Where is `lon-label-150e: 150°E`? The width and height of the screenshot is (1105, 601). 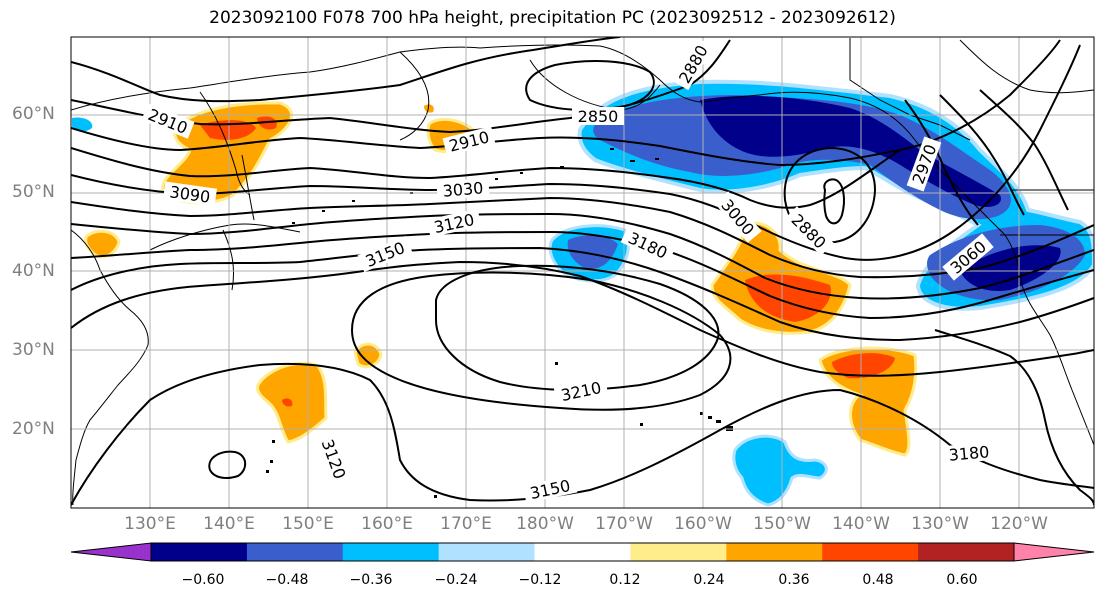 lon-label-150e: 150°E is located at coordinates (308, 524).